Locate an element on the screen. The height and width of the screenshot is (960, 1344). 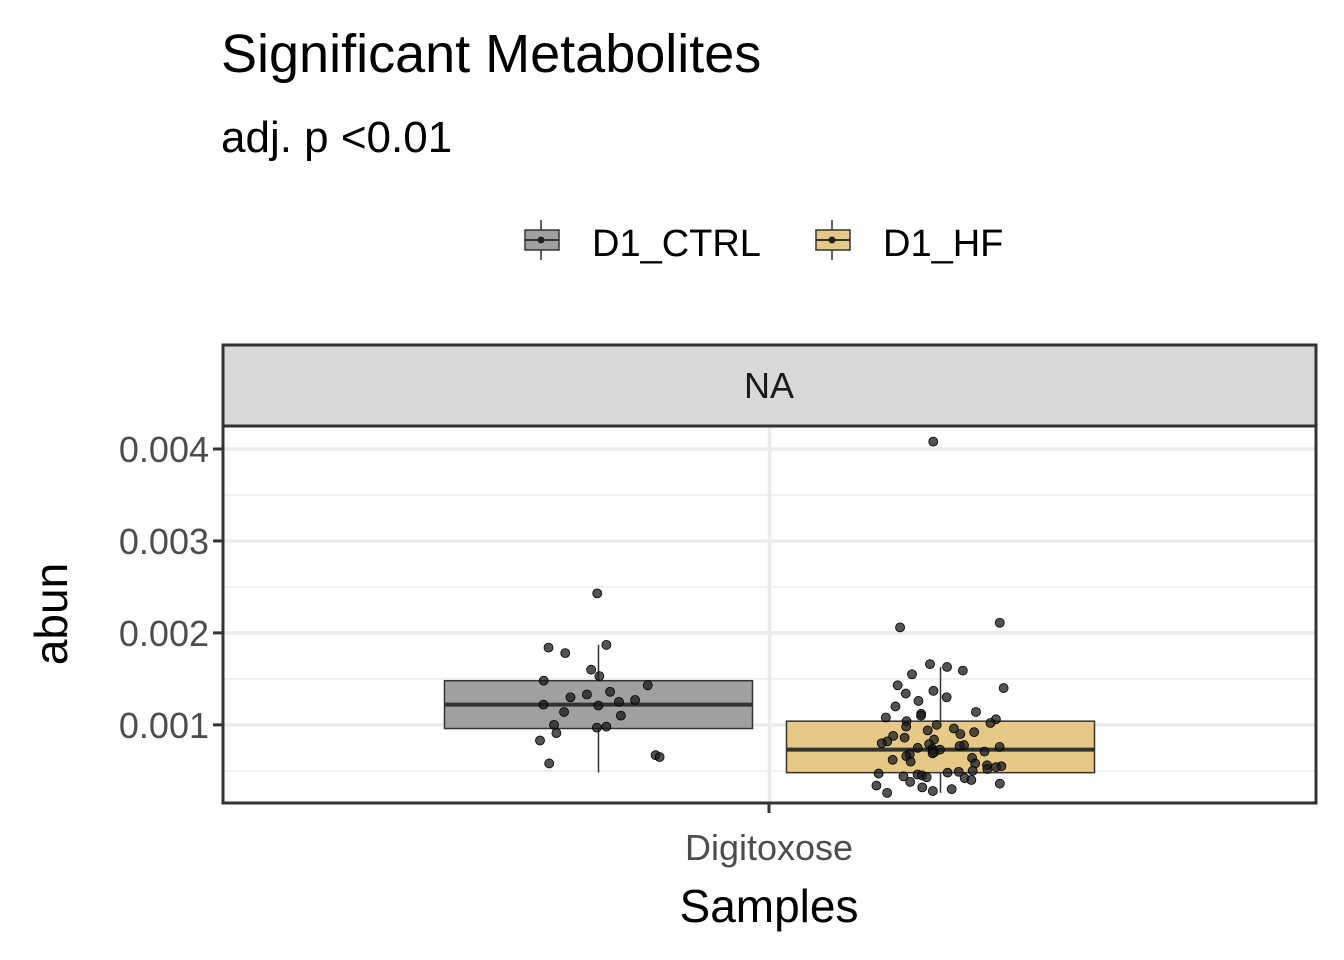
y-axis-title: abun is located at coordinates (51, 614).